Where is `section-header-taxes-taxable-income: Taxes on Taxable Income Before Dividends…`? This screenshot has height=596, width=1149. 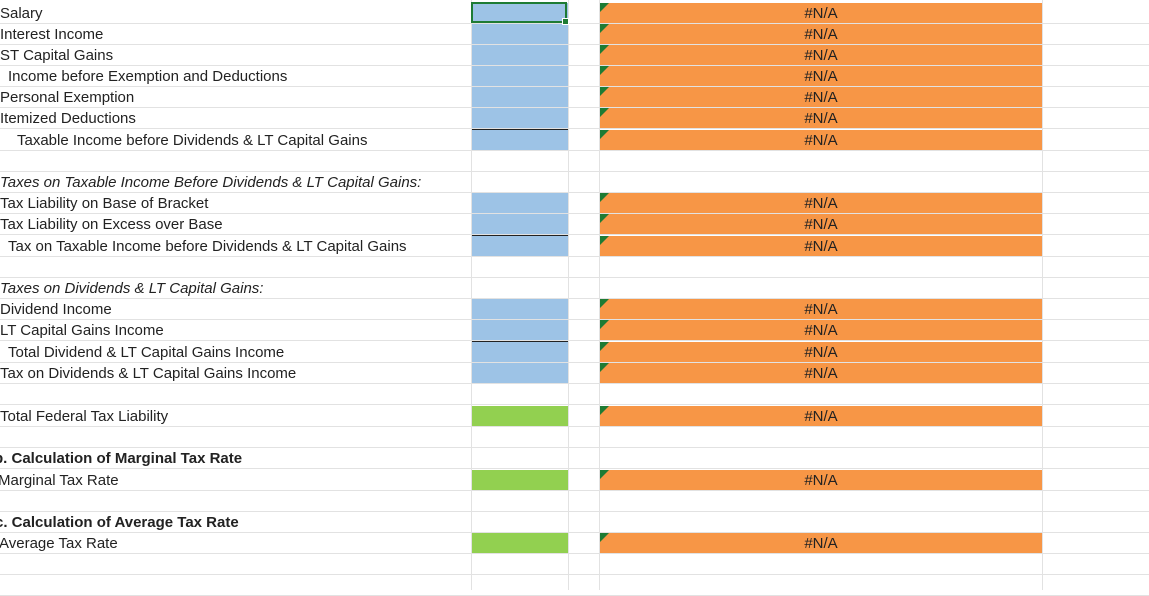
section-header-taxes-taxable-income: Taxes on Taxable Income Before Dividends… is located at coordinates (211, 182).